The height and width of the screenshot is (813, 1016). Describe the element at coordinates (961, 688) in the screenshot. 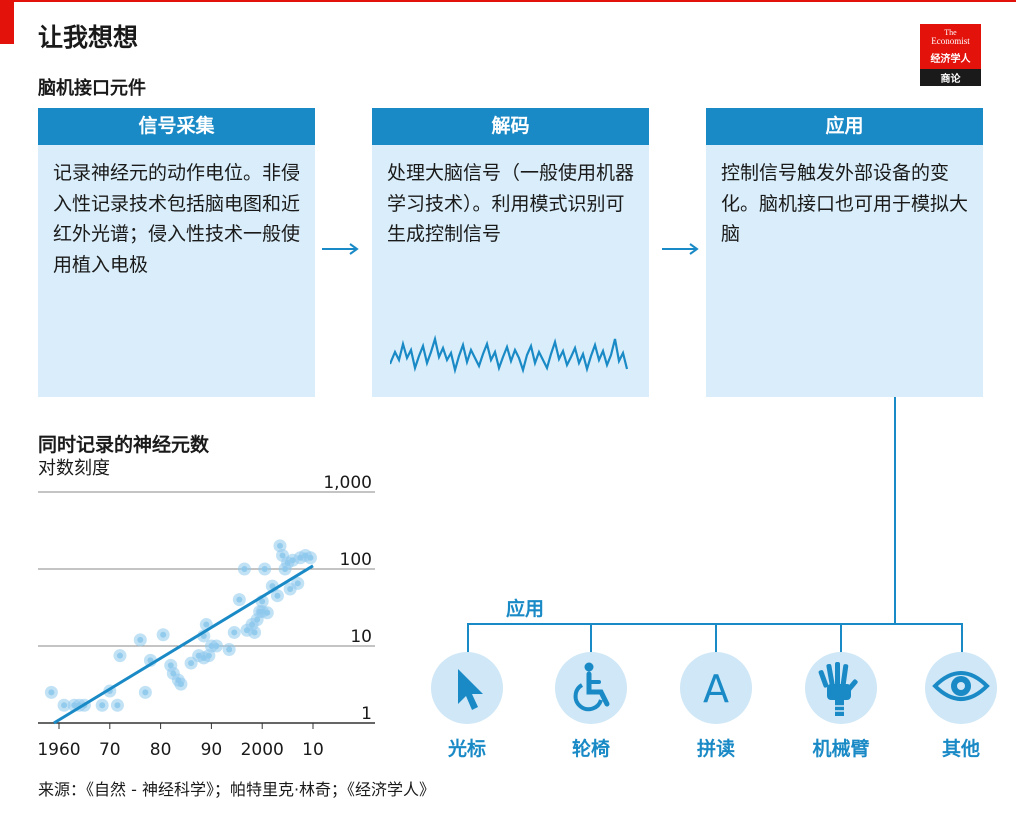

I see `eye-icon` at that location.